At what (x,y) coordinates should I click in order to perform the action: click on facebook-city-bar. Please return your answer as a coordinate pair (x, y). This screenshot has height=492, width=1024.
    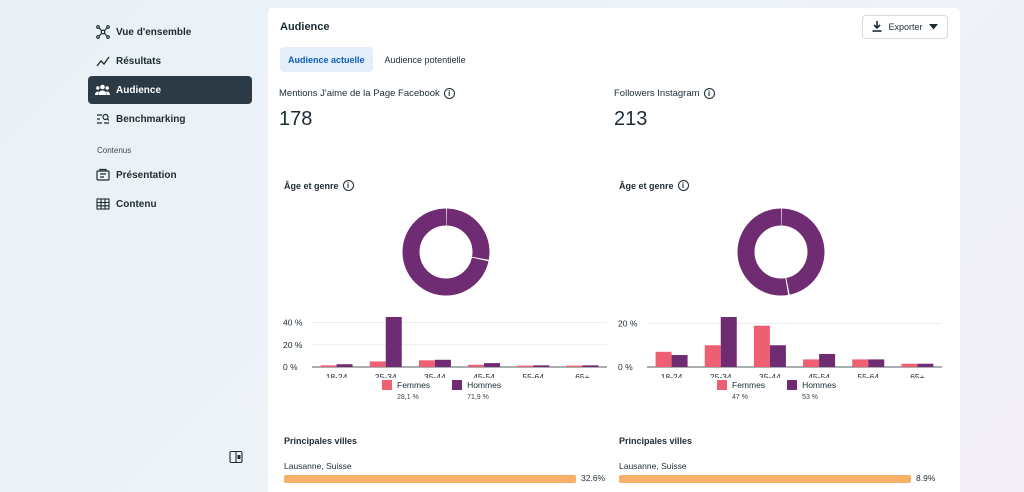
    Looking at the image, I should click on (430, 479).